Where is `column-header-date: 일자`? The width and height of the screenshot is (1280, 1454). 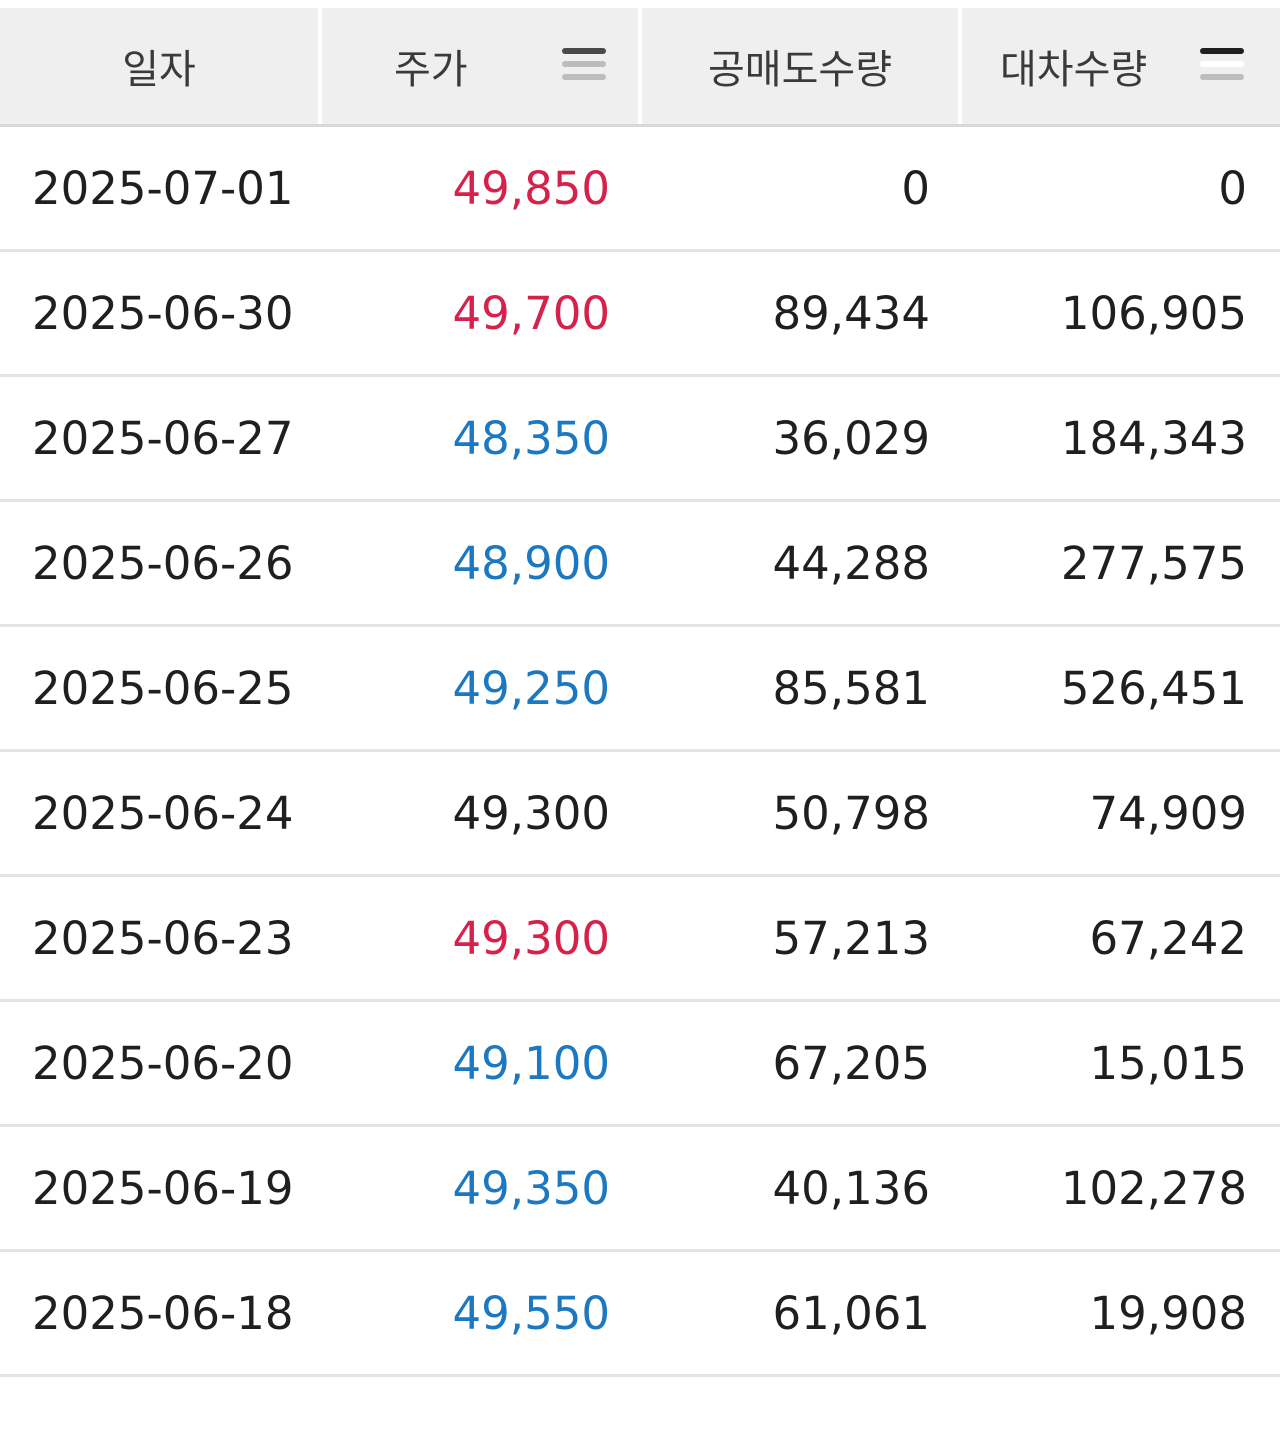
column-header-date: 일자 is located at coordinates (159, 66).